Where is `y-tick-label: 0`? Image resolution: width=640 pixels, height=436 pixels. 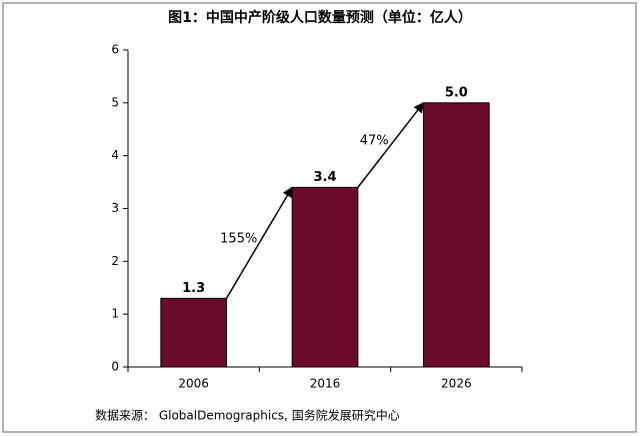 y-tick-label: 0 is located at coordinates (115, 367).